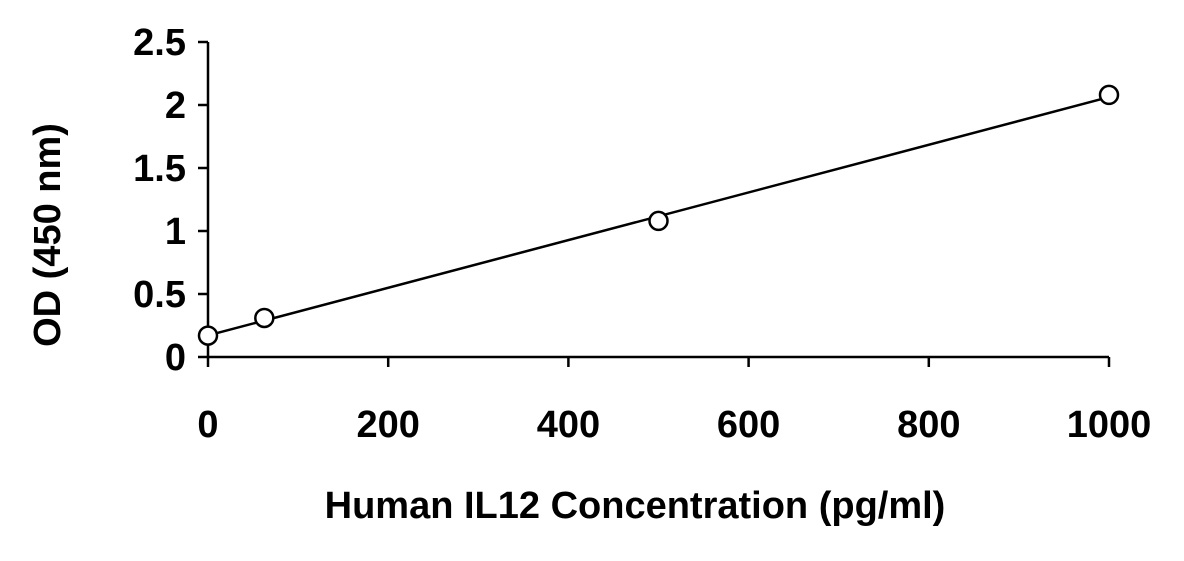 This screenshot has height=561, width=1184. What do you see at coordinates (568, 425) in the screenshot?
I see `x-tick-label: 400` at bounding box center [568, 425].